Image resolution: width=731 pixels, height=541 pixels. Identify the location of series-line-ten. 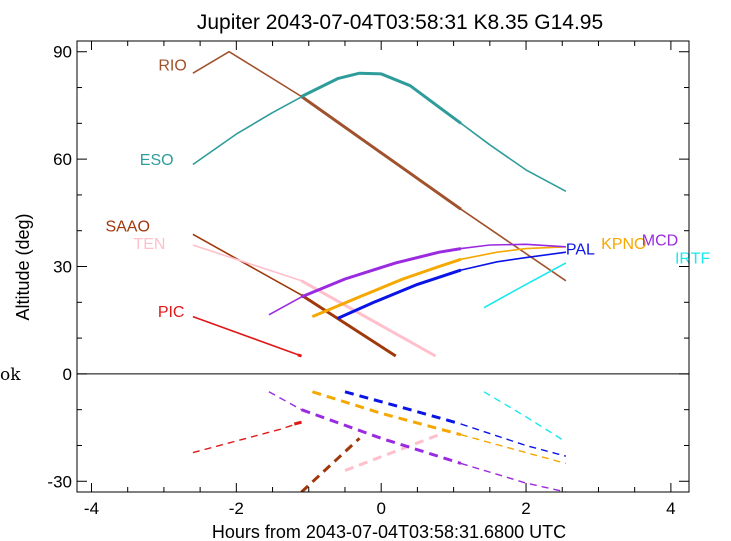
(368, 318).